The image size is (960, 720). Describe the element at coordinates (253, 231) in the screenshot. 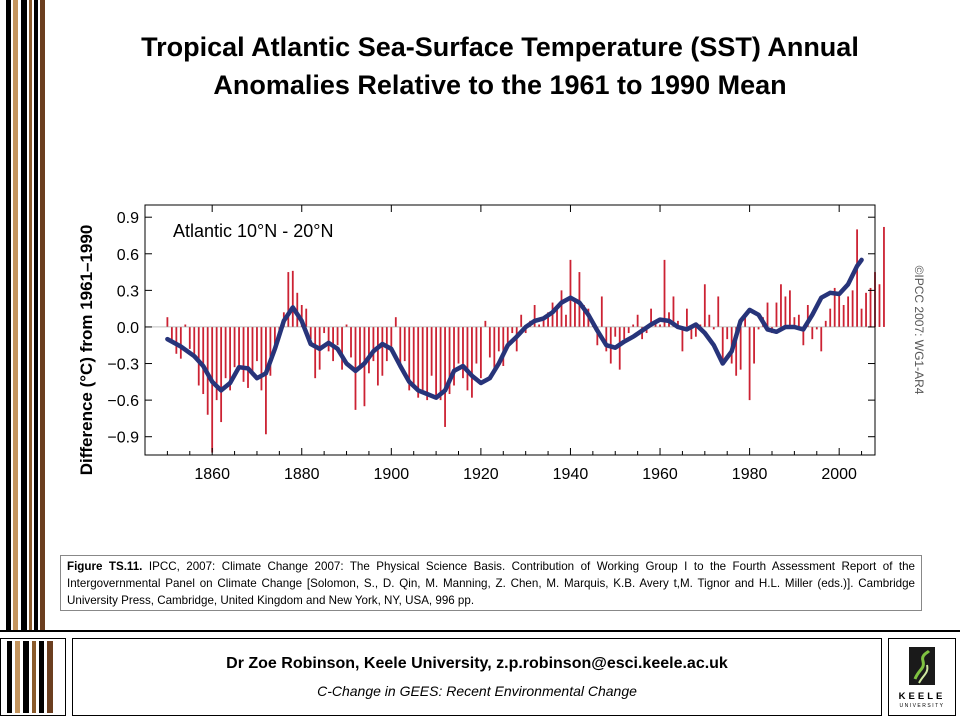

I see `region-annotation: Atlantic 10°N - 20°N` at that location.